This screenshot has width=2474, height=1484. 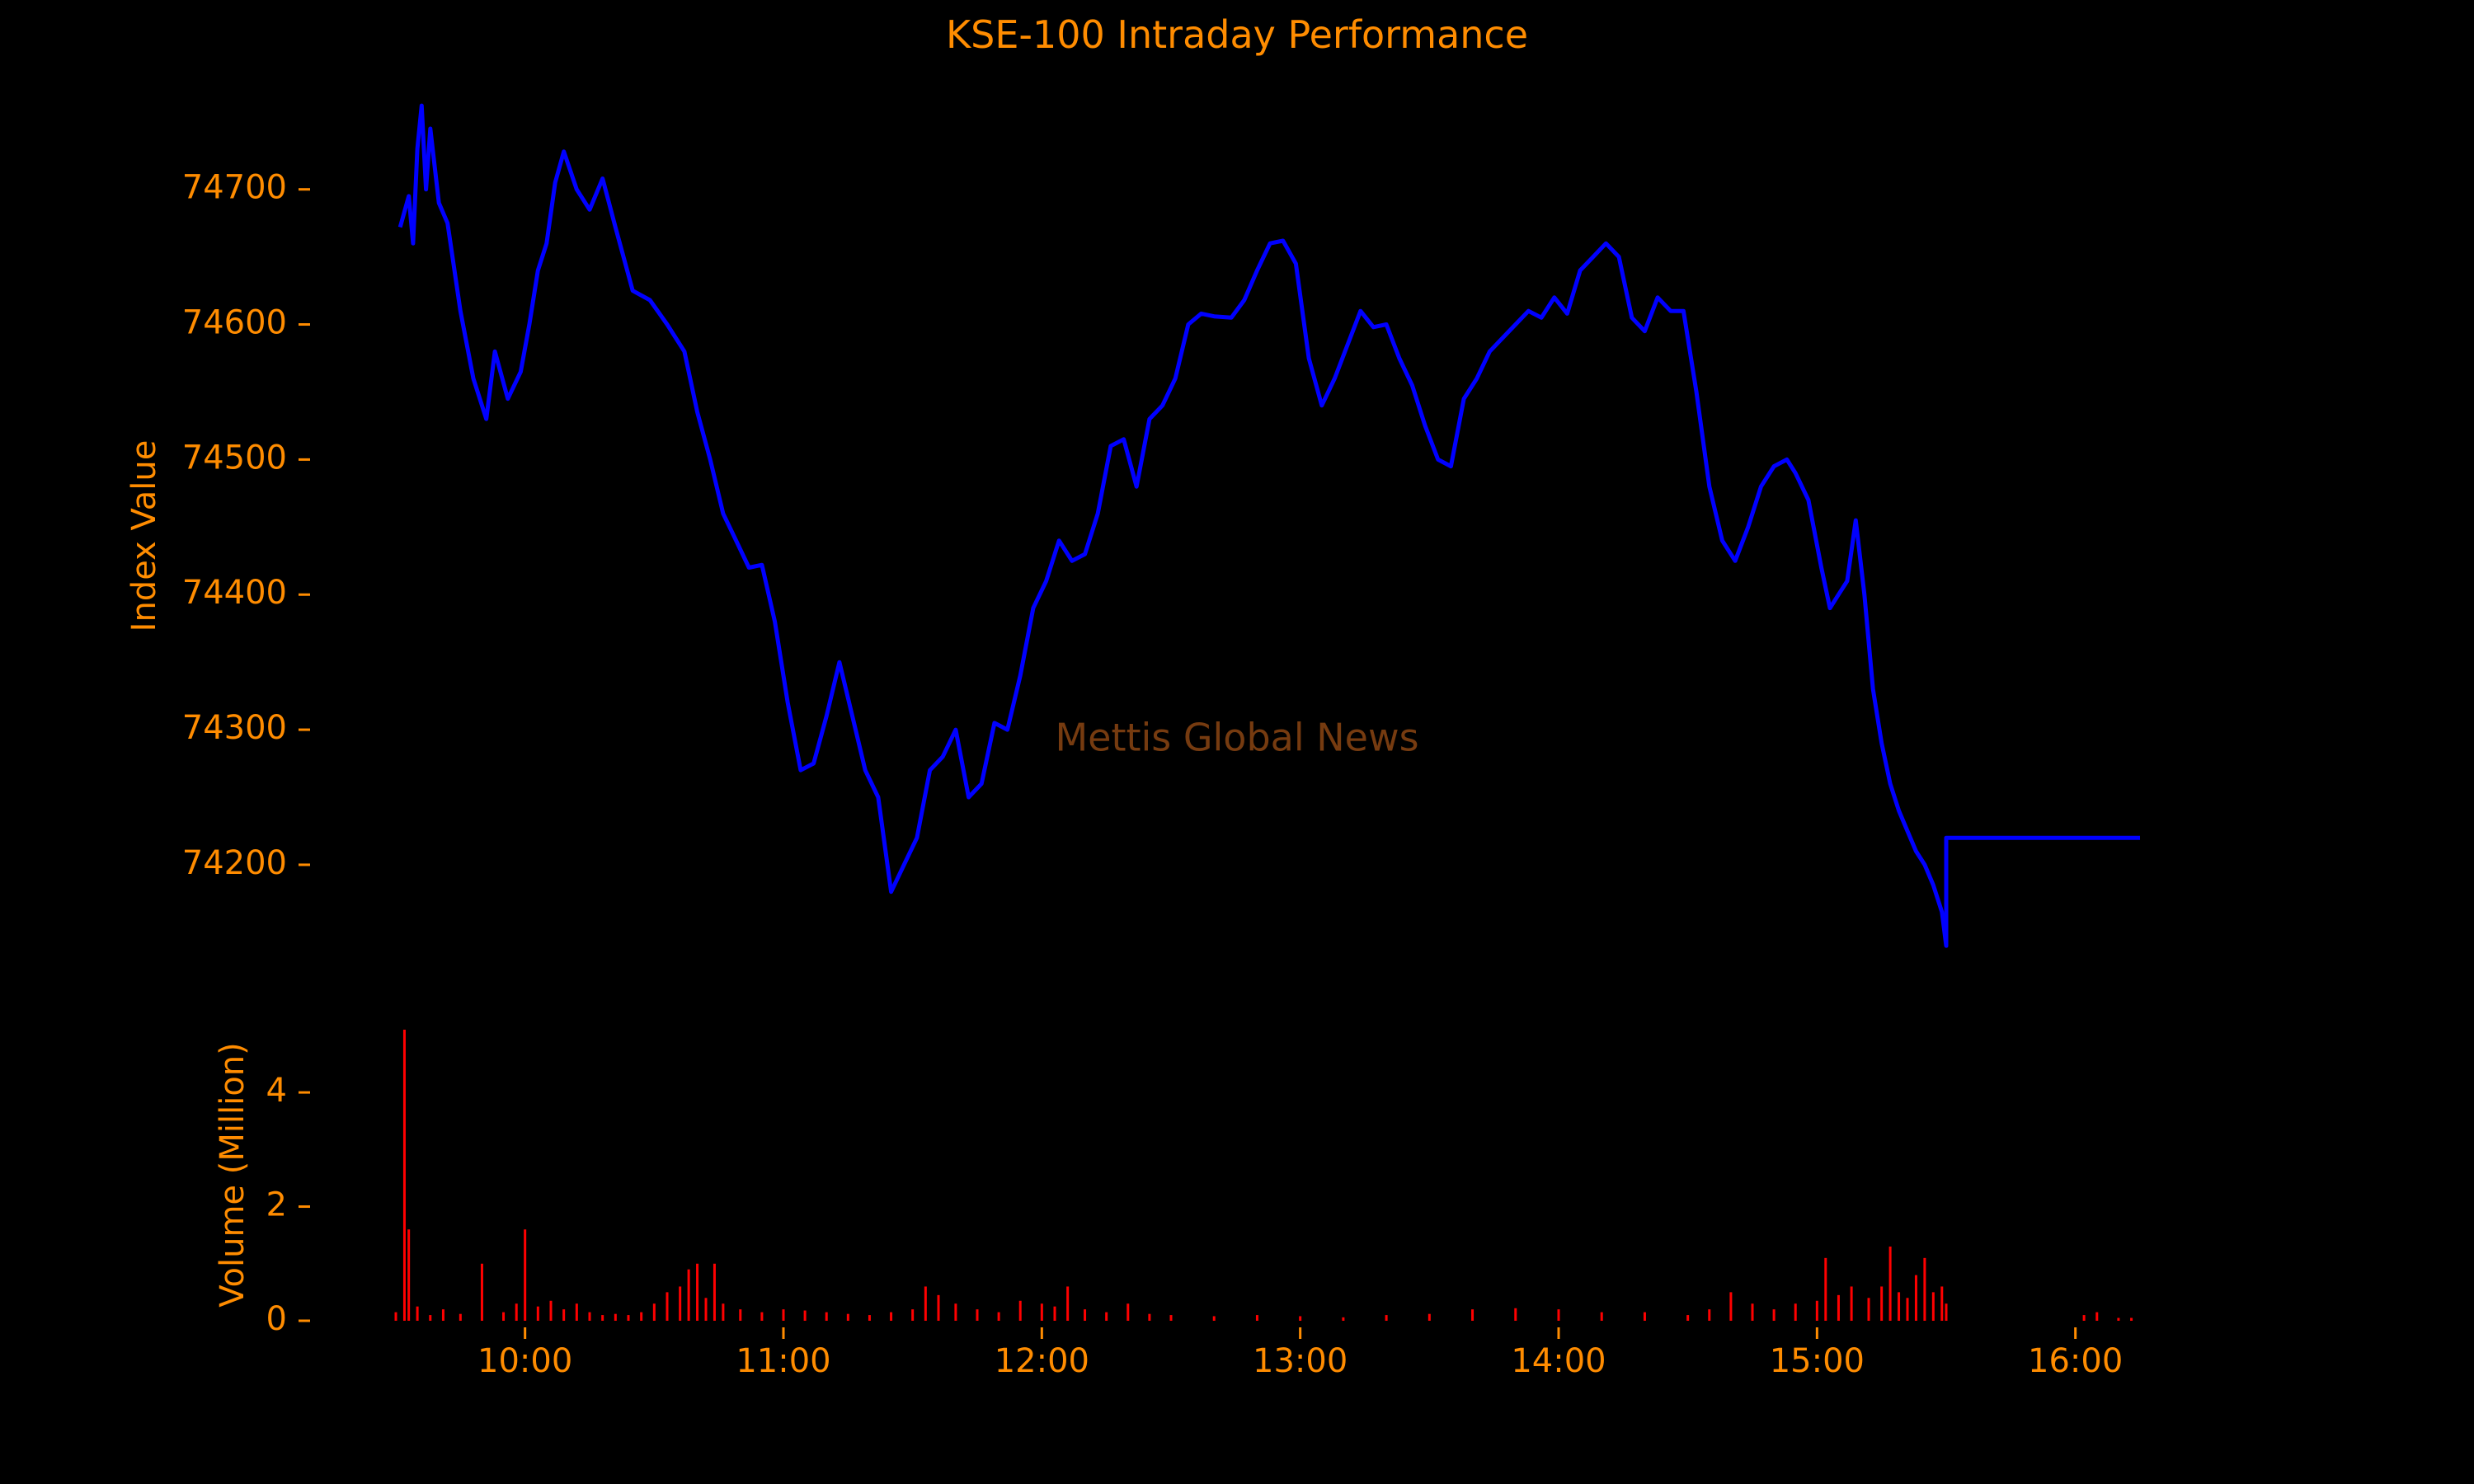 I want to click on x-tick-label: 16:00, so click(x=2075, y=1361).